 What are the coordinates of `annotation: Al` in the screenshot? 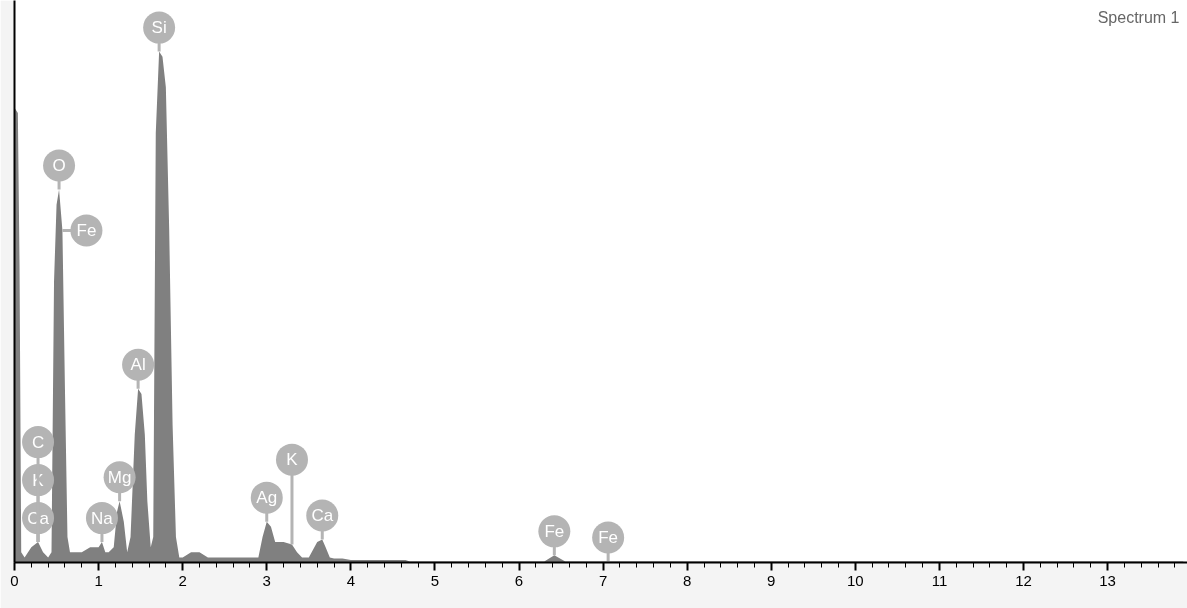 It's located at (138, 365).